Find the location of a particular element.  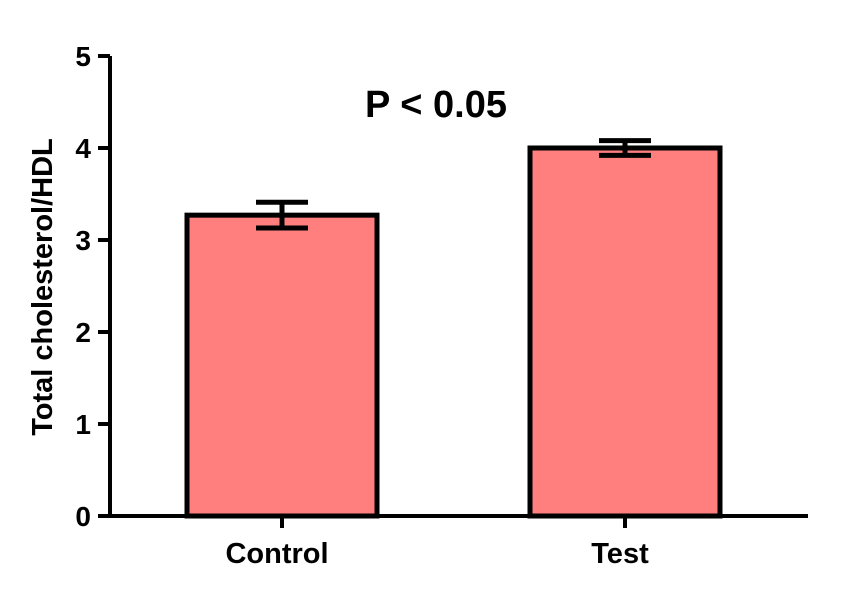

bar-test is located at coordinates (625, 332).